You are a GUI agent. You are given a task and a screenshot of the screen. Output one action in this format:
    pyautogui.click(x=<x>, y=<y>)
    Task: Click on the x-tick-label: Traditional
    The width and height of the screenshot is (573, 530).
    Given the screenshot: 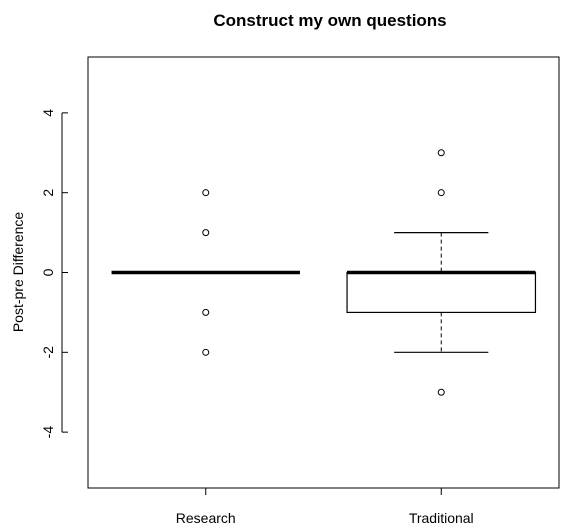 What is the action you would take?
    pyautogui.click(x=441, y=518)
    